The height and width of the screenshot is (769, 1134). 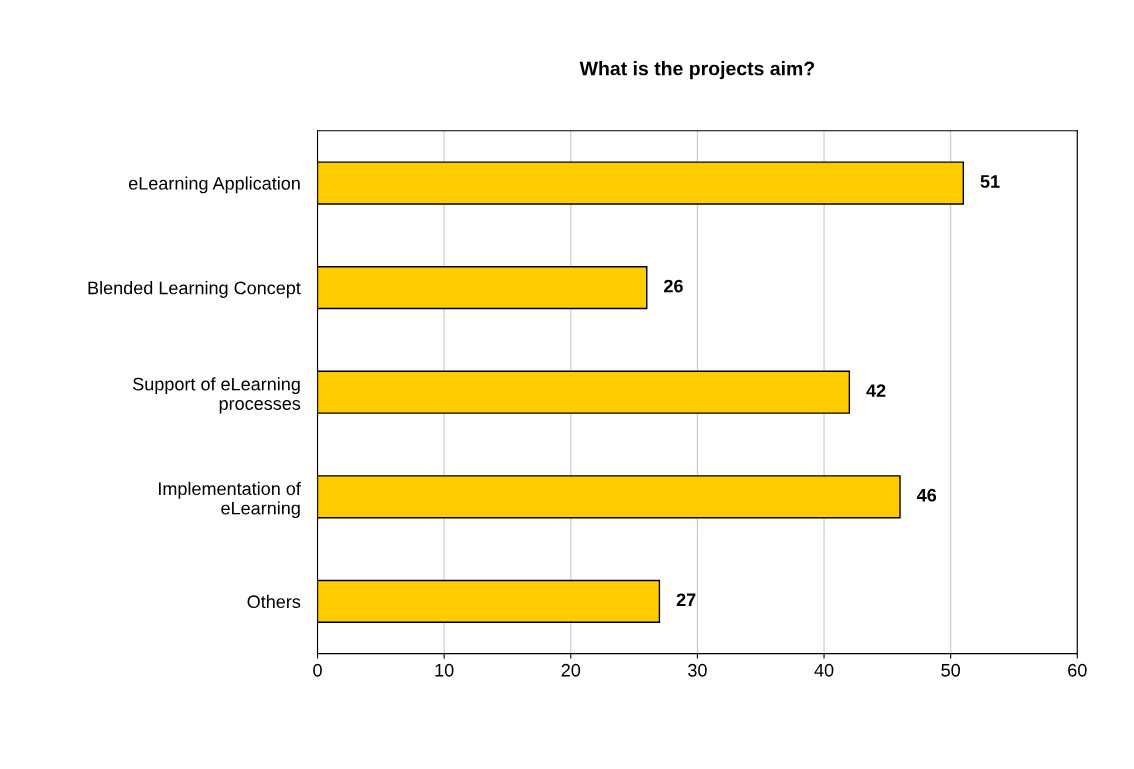 I want to click on y-tick-label: Implementation of eLearning, so click(x=230, y=500).